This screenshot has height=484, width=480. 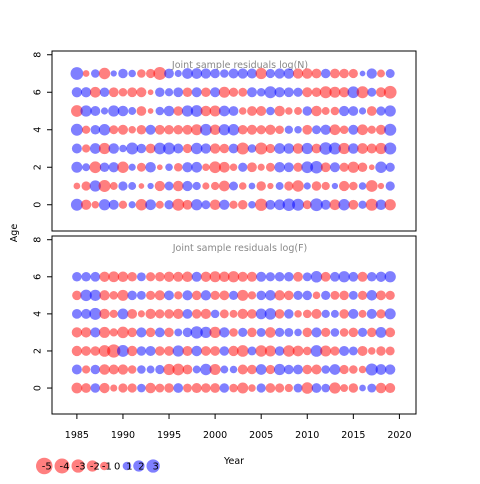 What do you see at coordinates (169, 435) in the screenshot?
I see `x-tick-label: 1995` at bounding box center [169, 435].